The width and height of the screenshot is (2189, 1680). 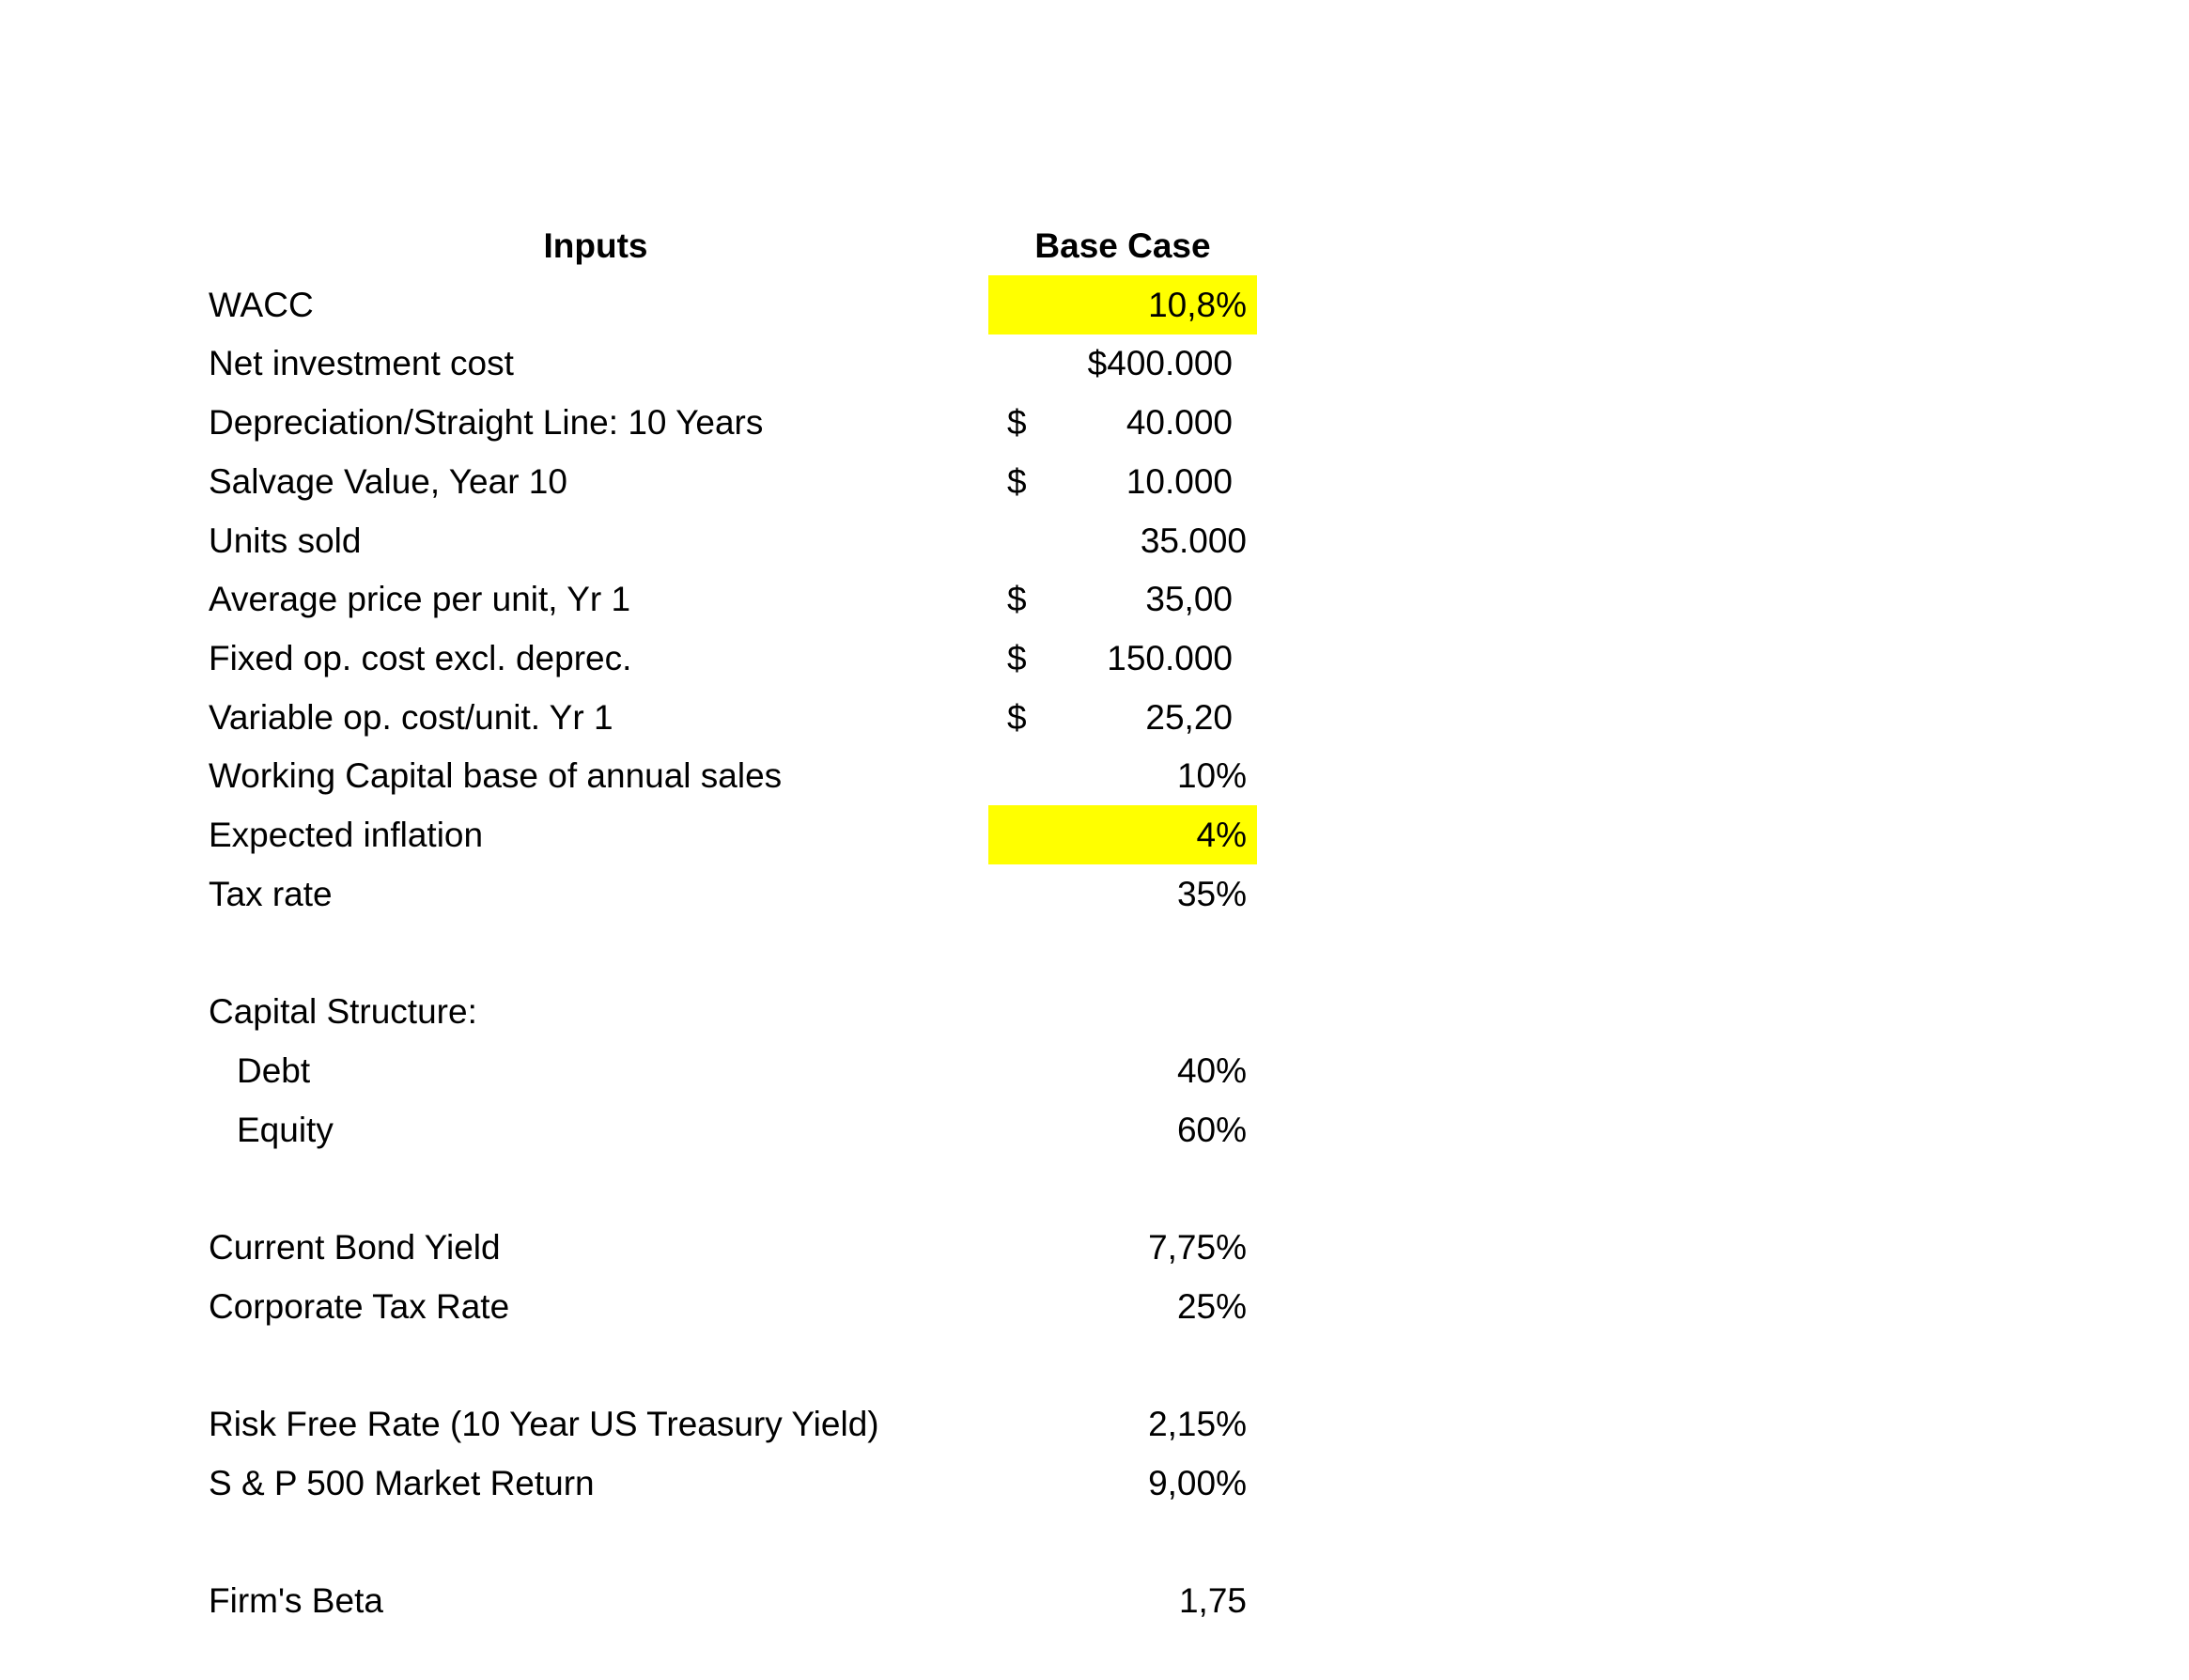 I want to click on table-row: WACC 10,8%, so click(x=1094, y=304).